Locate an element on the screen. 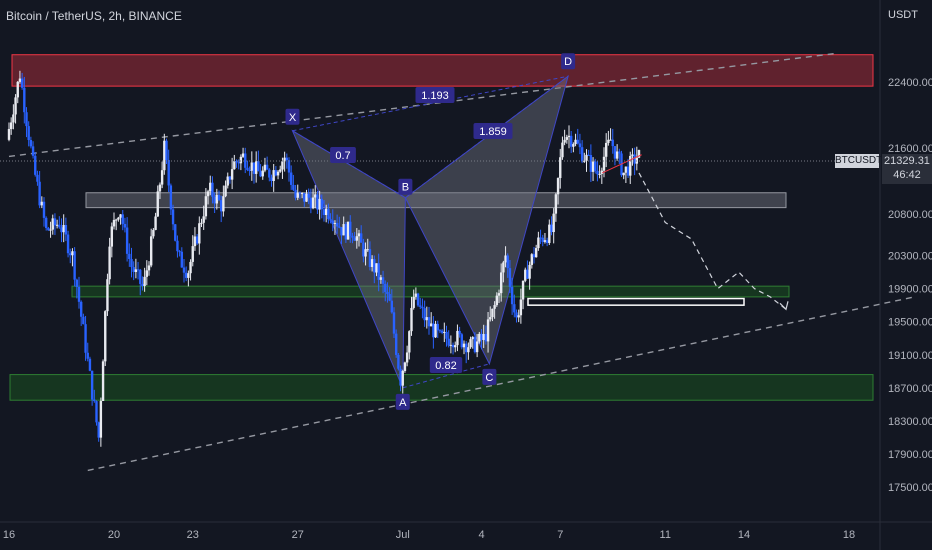  time-tick-label: Jul is located at coordinates (403, 535).